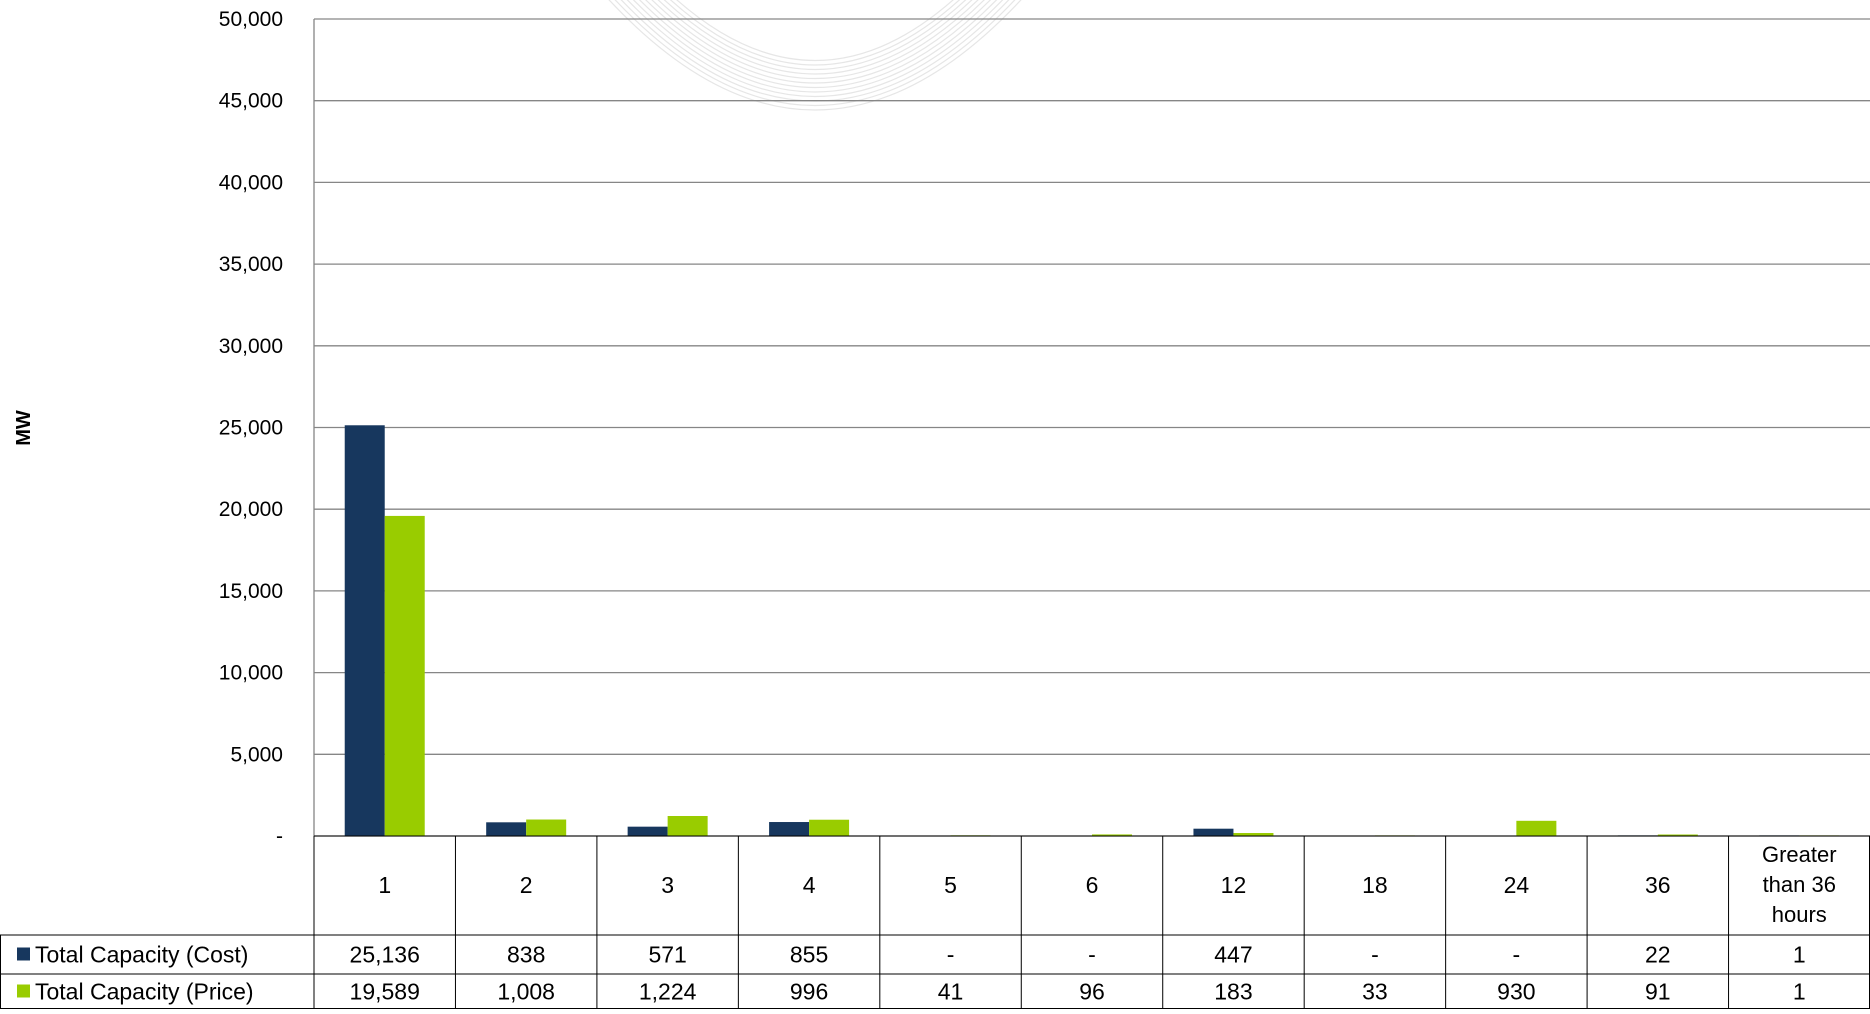 The height and width of the screenshot is (1014, 1870). Describe the element at coordinates (141, 955) in the screenshot. I see `legend-label: Total Capacity (Cost)` at that location.